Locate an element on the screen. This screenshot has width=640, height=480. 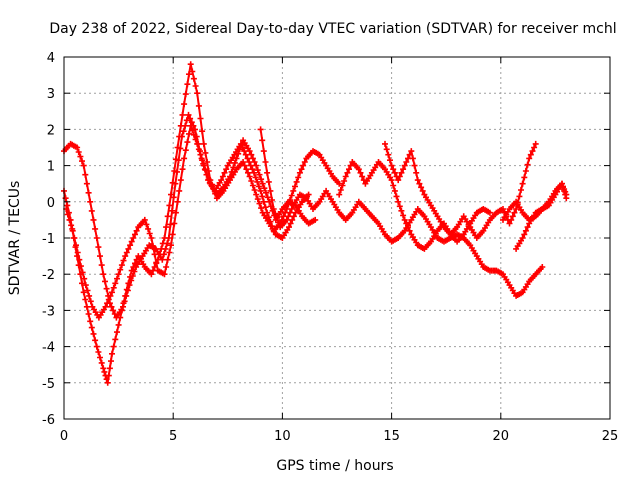
y-tick-label: 2 is located at coordinates (51, 130).